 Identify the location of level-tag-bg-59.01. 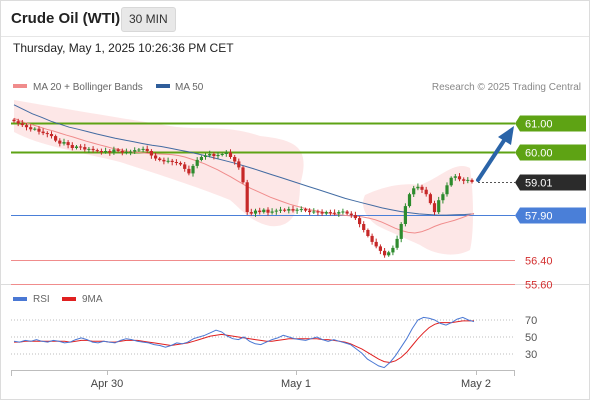
(550, 182).